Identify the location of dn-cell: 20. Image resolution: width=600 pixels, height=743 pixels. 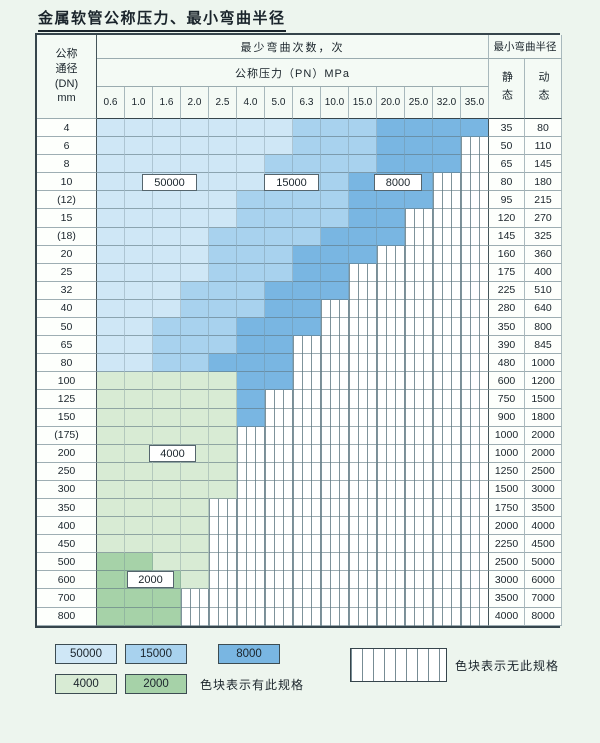
(67, 254).